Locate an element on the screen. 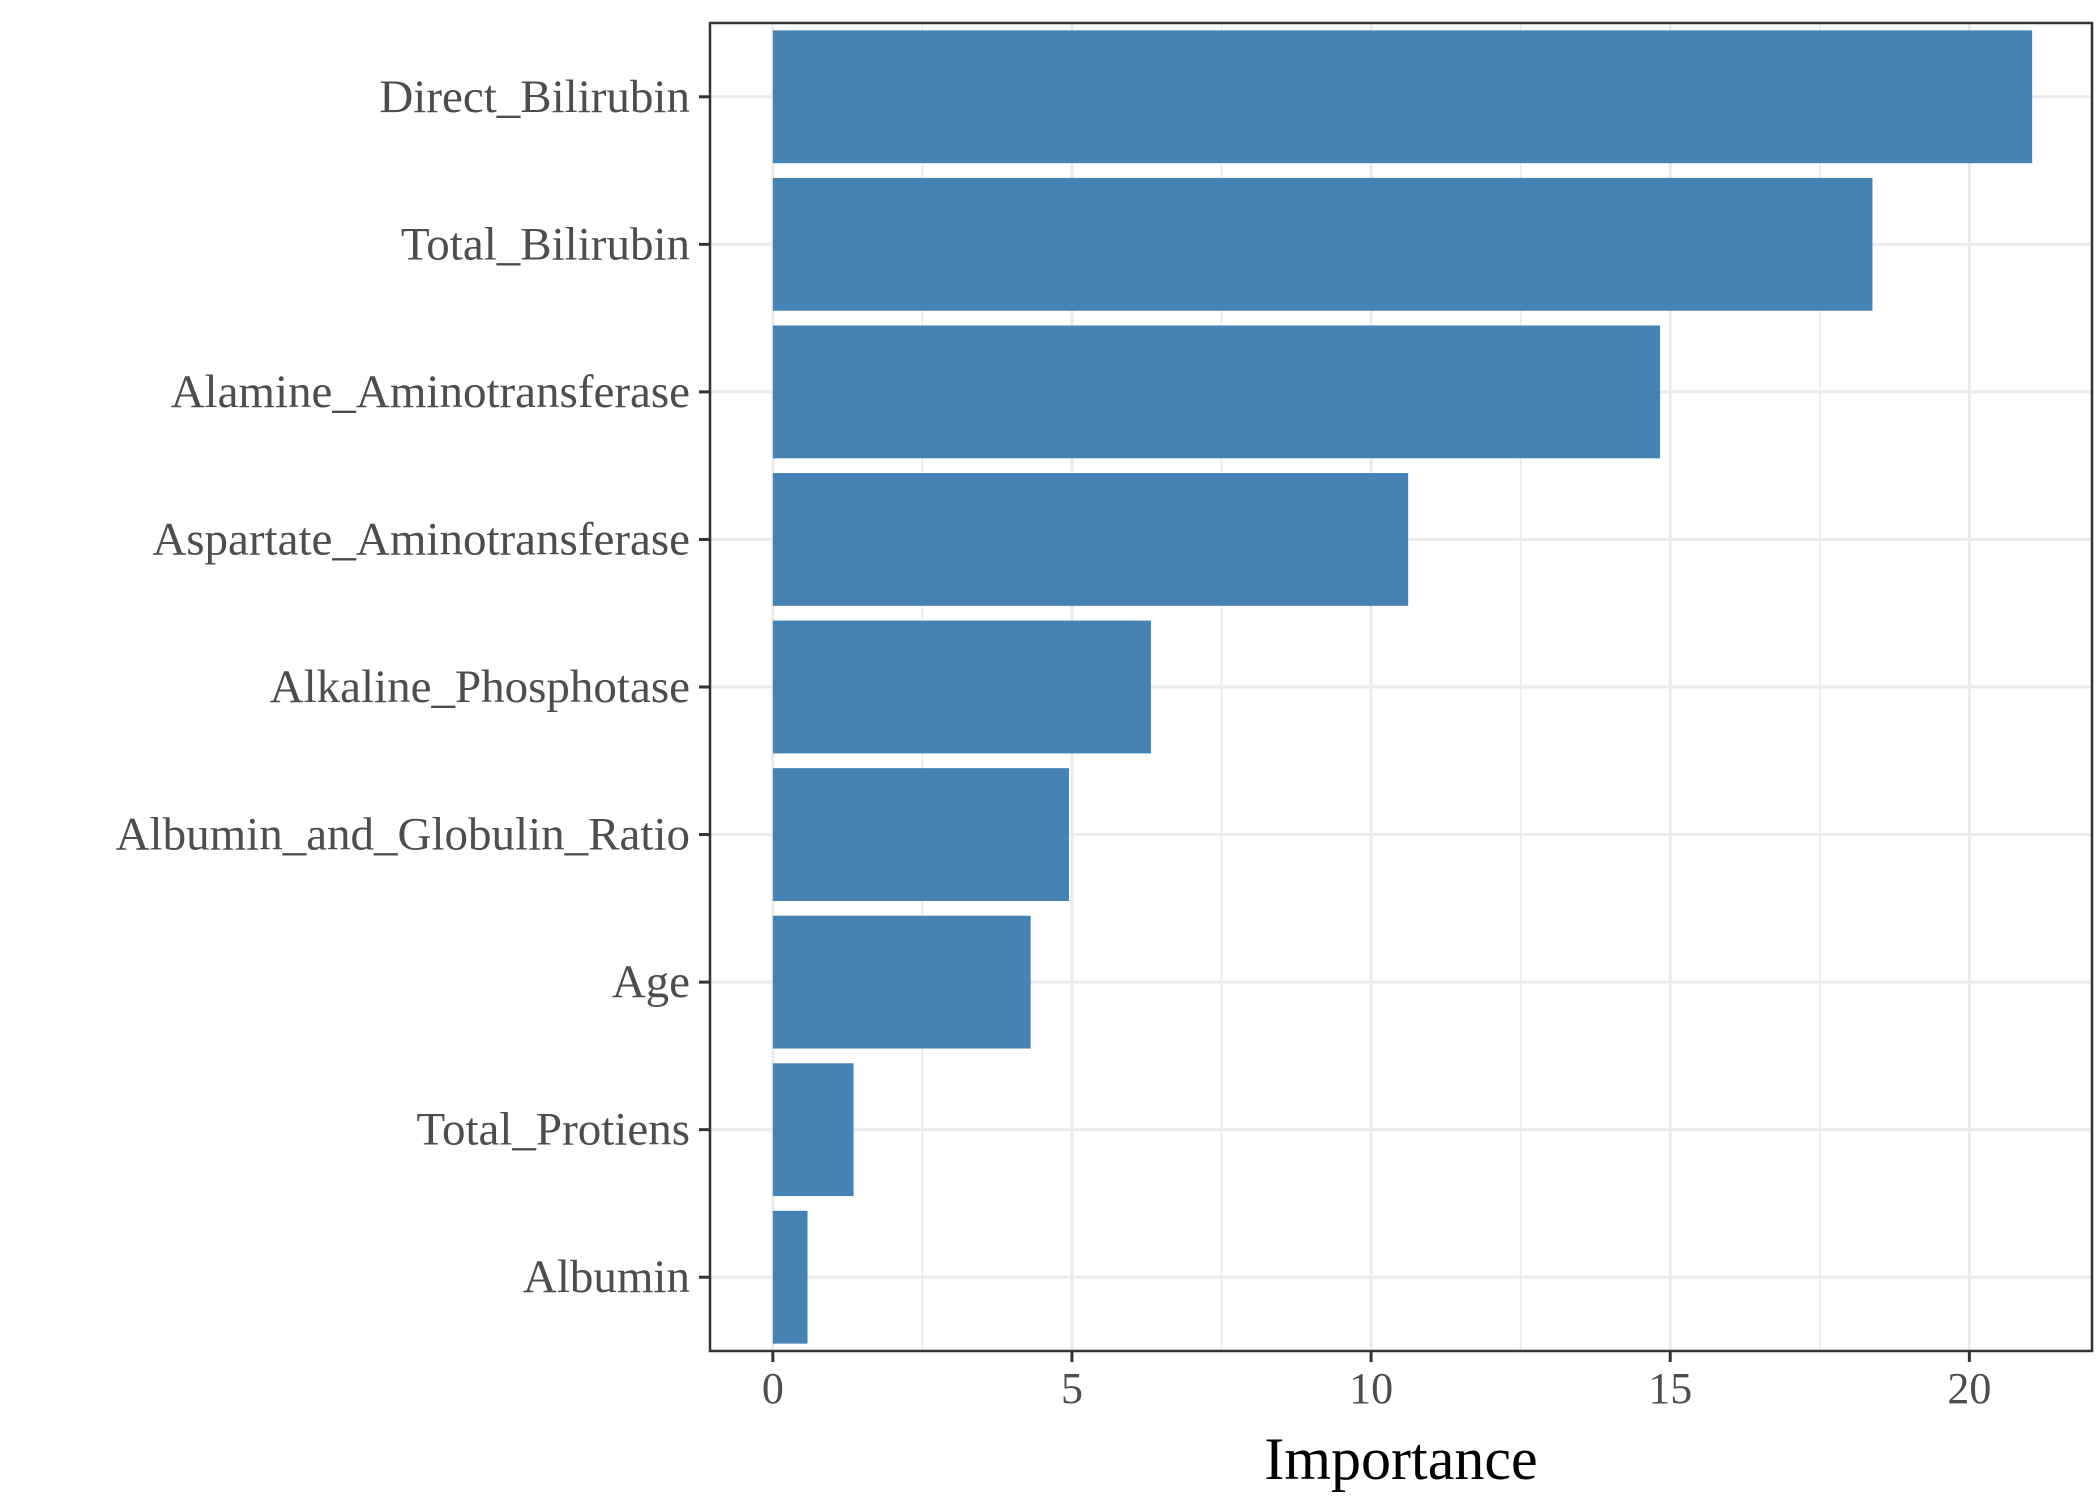 The width and height of the screenshot is (2100, 1500). x-axis-ticks: 0 5 10 15 20 is located at coordinates (1376, 1382).